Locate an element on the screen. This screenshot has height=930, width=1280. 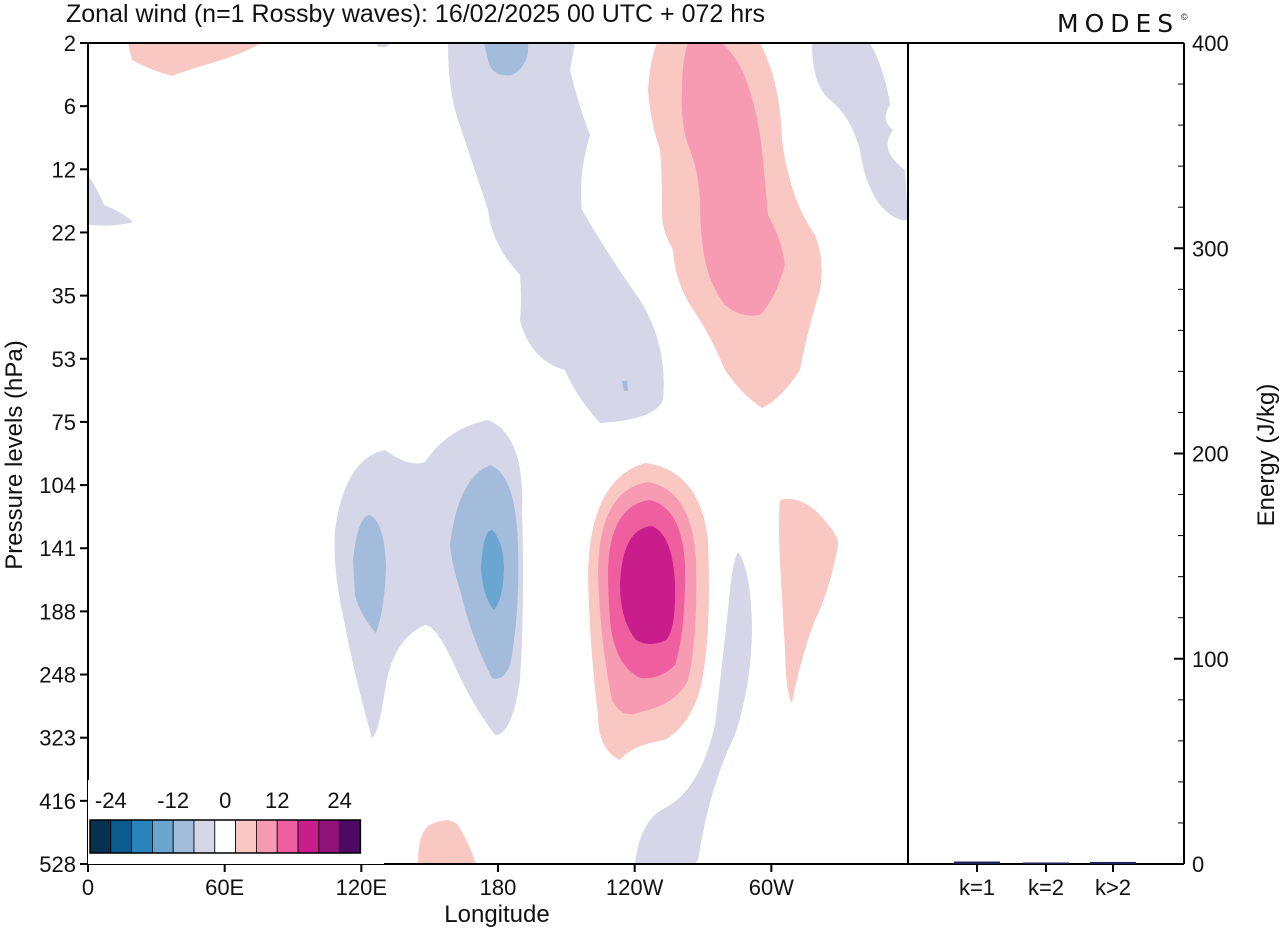
y-axis-label: Pressure levels (hPa) is located at coordinates (14, 454).